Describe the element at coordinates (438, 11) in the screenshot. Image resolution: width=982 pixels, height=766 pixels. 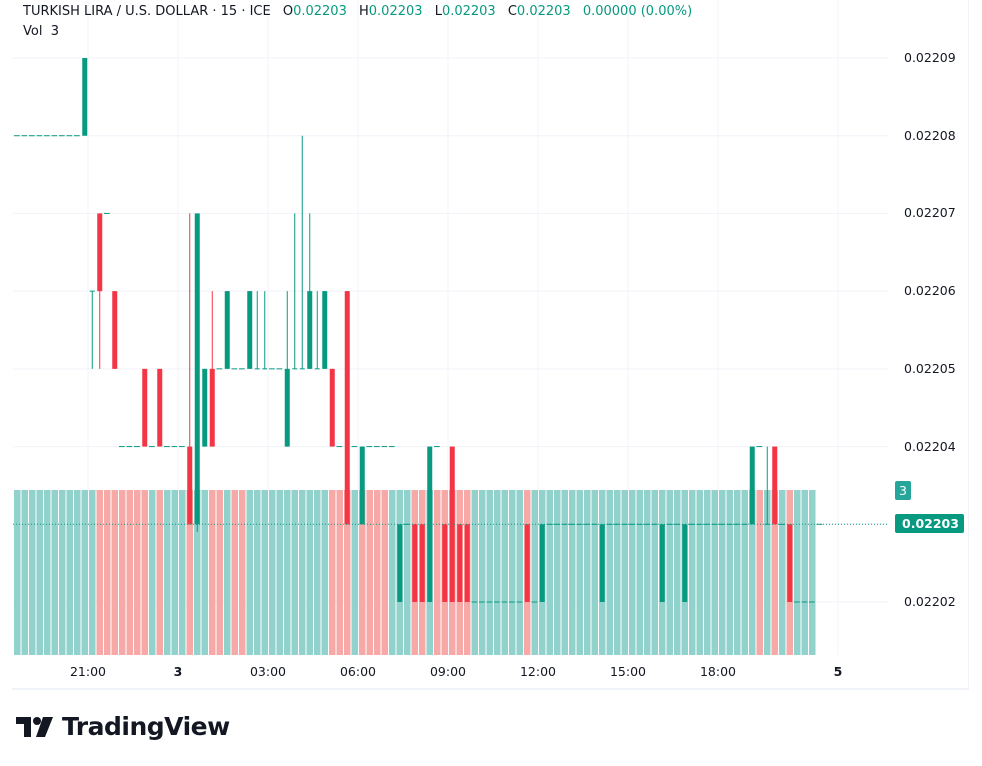
I see `low-label: L` at that location.